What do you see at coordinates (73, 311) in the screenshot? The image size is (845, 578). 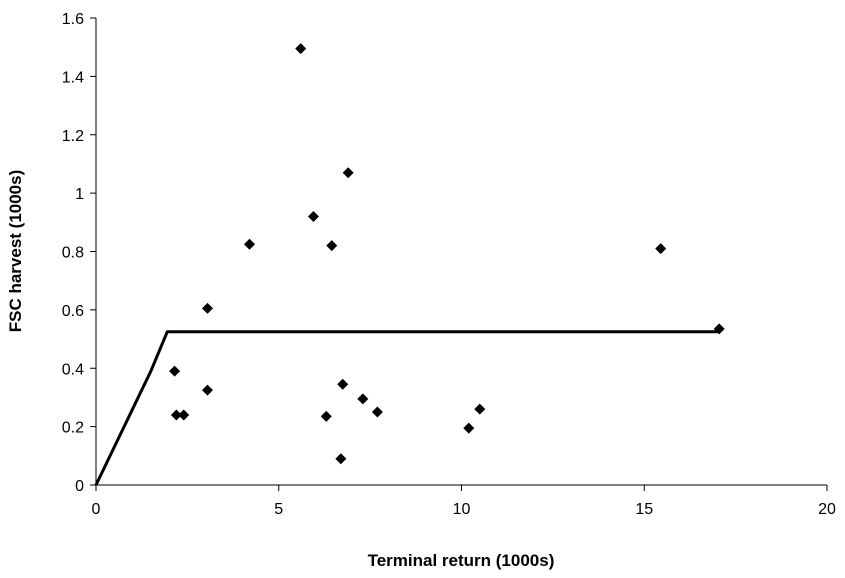 I see `y-tick-label: 0.6` at bounding box center [73, 311].